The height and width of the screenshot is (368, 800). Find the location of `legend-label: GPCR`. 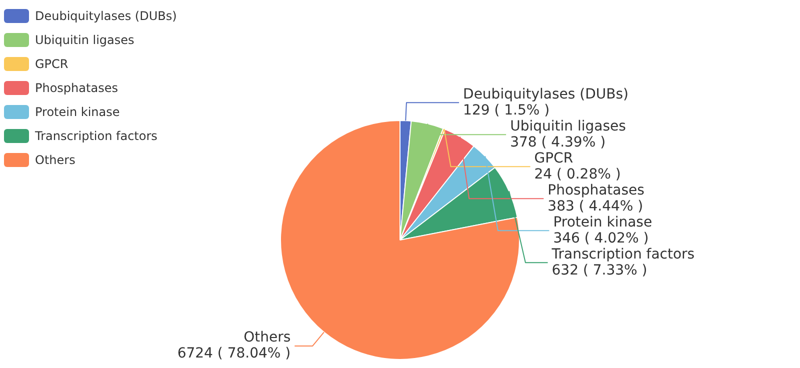

legend-label: GPCR is located at coordinates (51, 64).